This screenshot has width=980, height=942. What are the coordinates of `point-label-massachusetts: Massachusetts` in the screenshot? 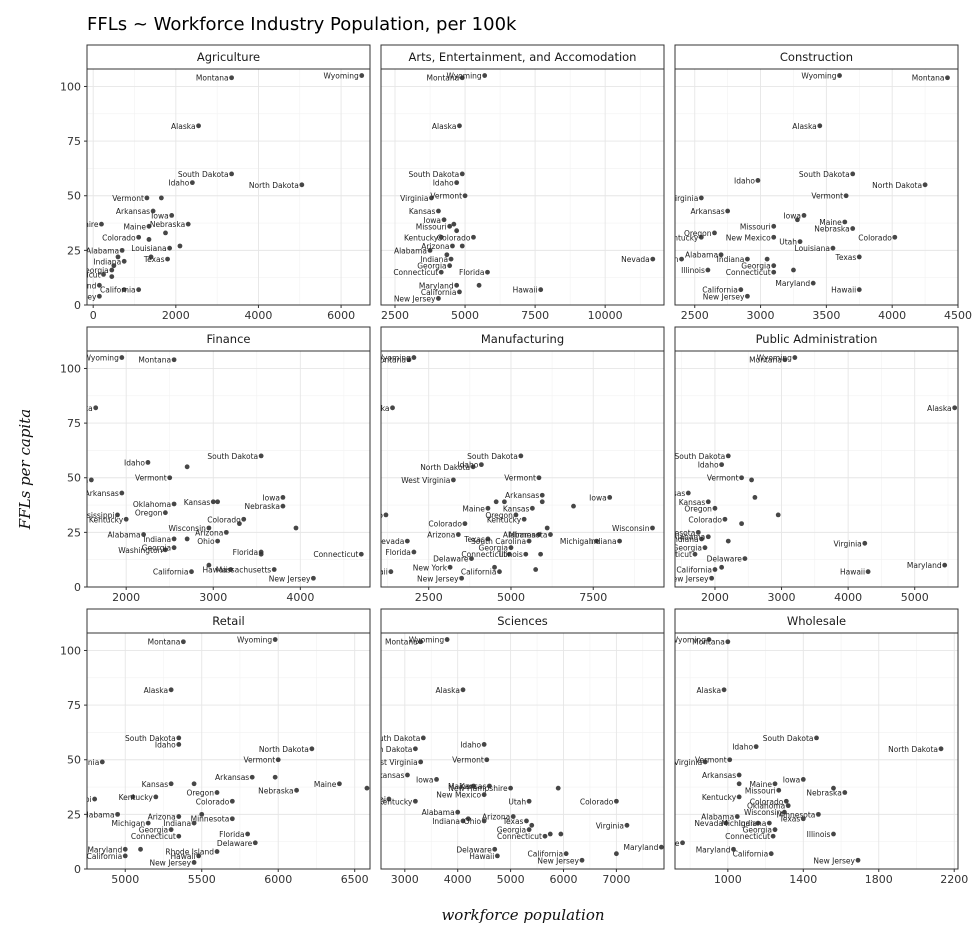 It's located at (244, 570).